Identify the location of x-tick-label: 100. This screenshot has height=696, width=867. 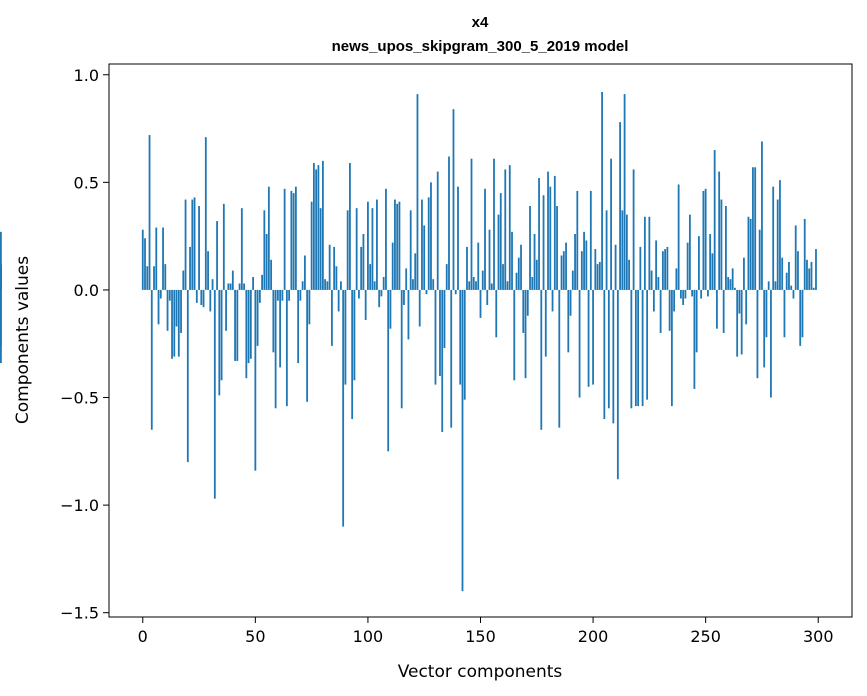
(368, 636).